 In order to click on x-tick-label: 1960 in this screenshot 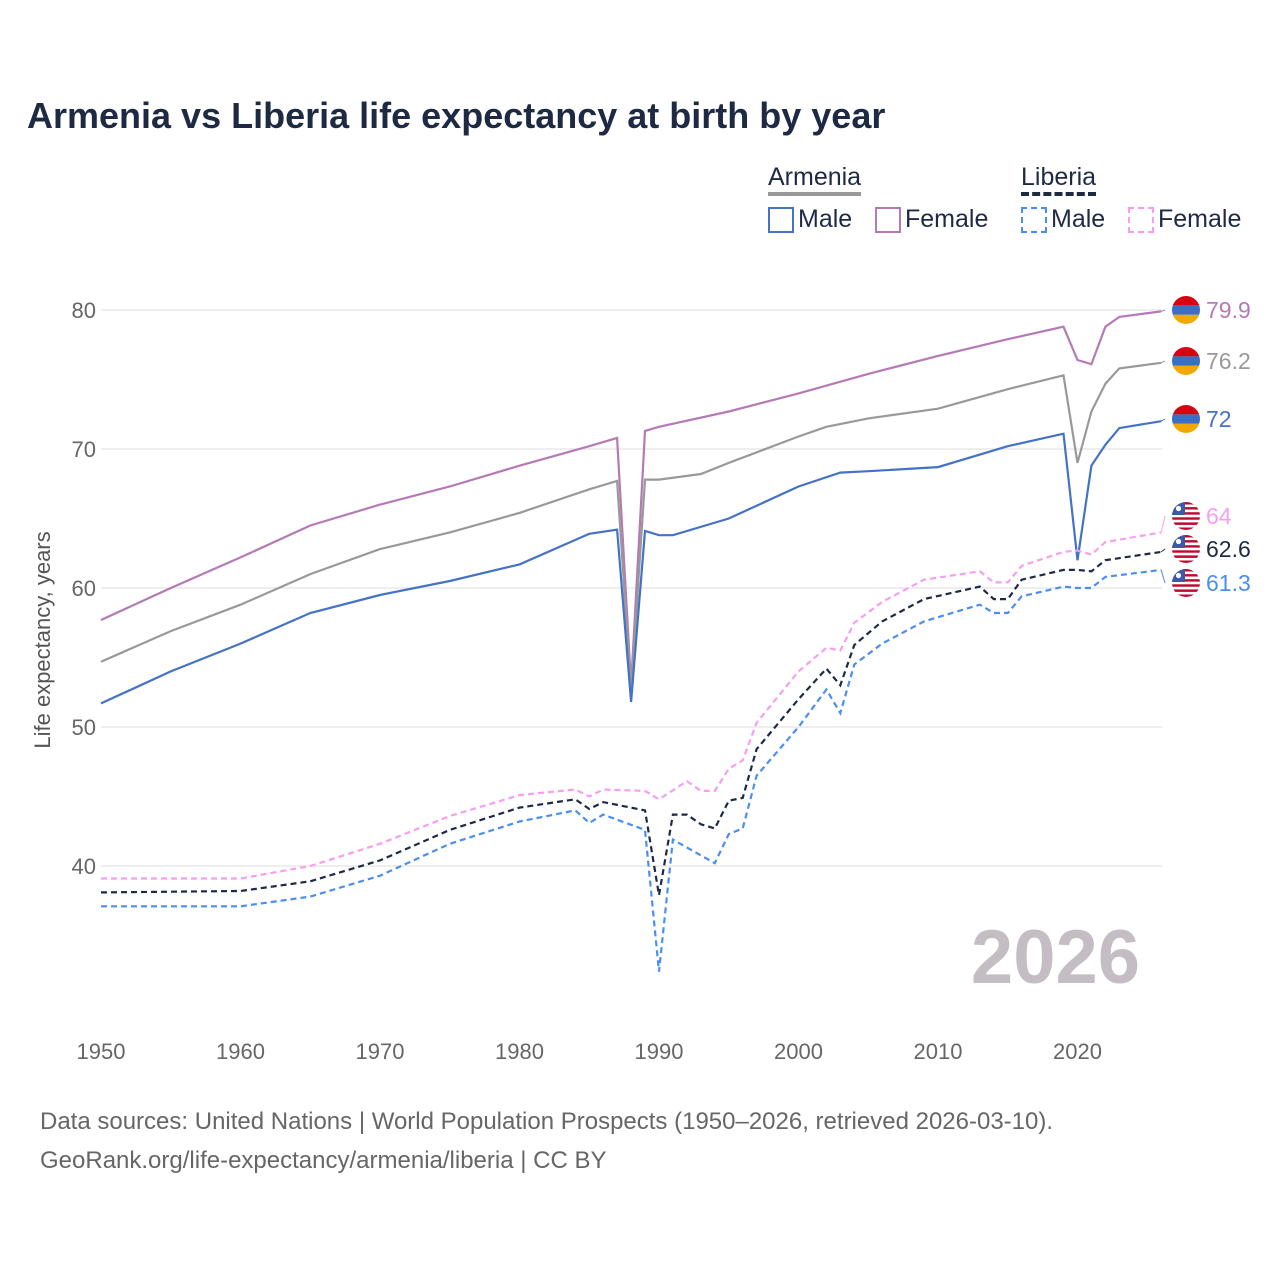, I will do `click(240, 1051)`.